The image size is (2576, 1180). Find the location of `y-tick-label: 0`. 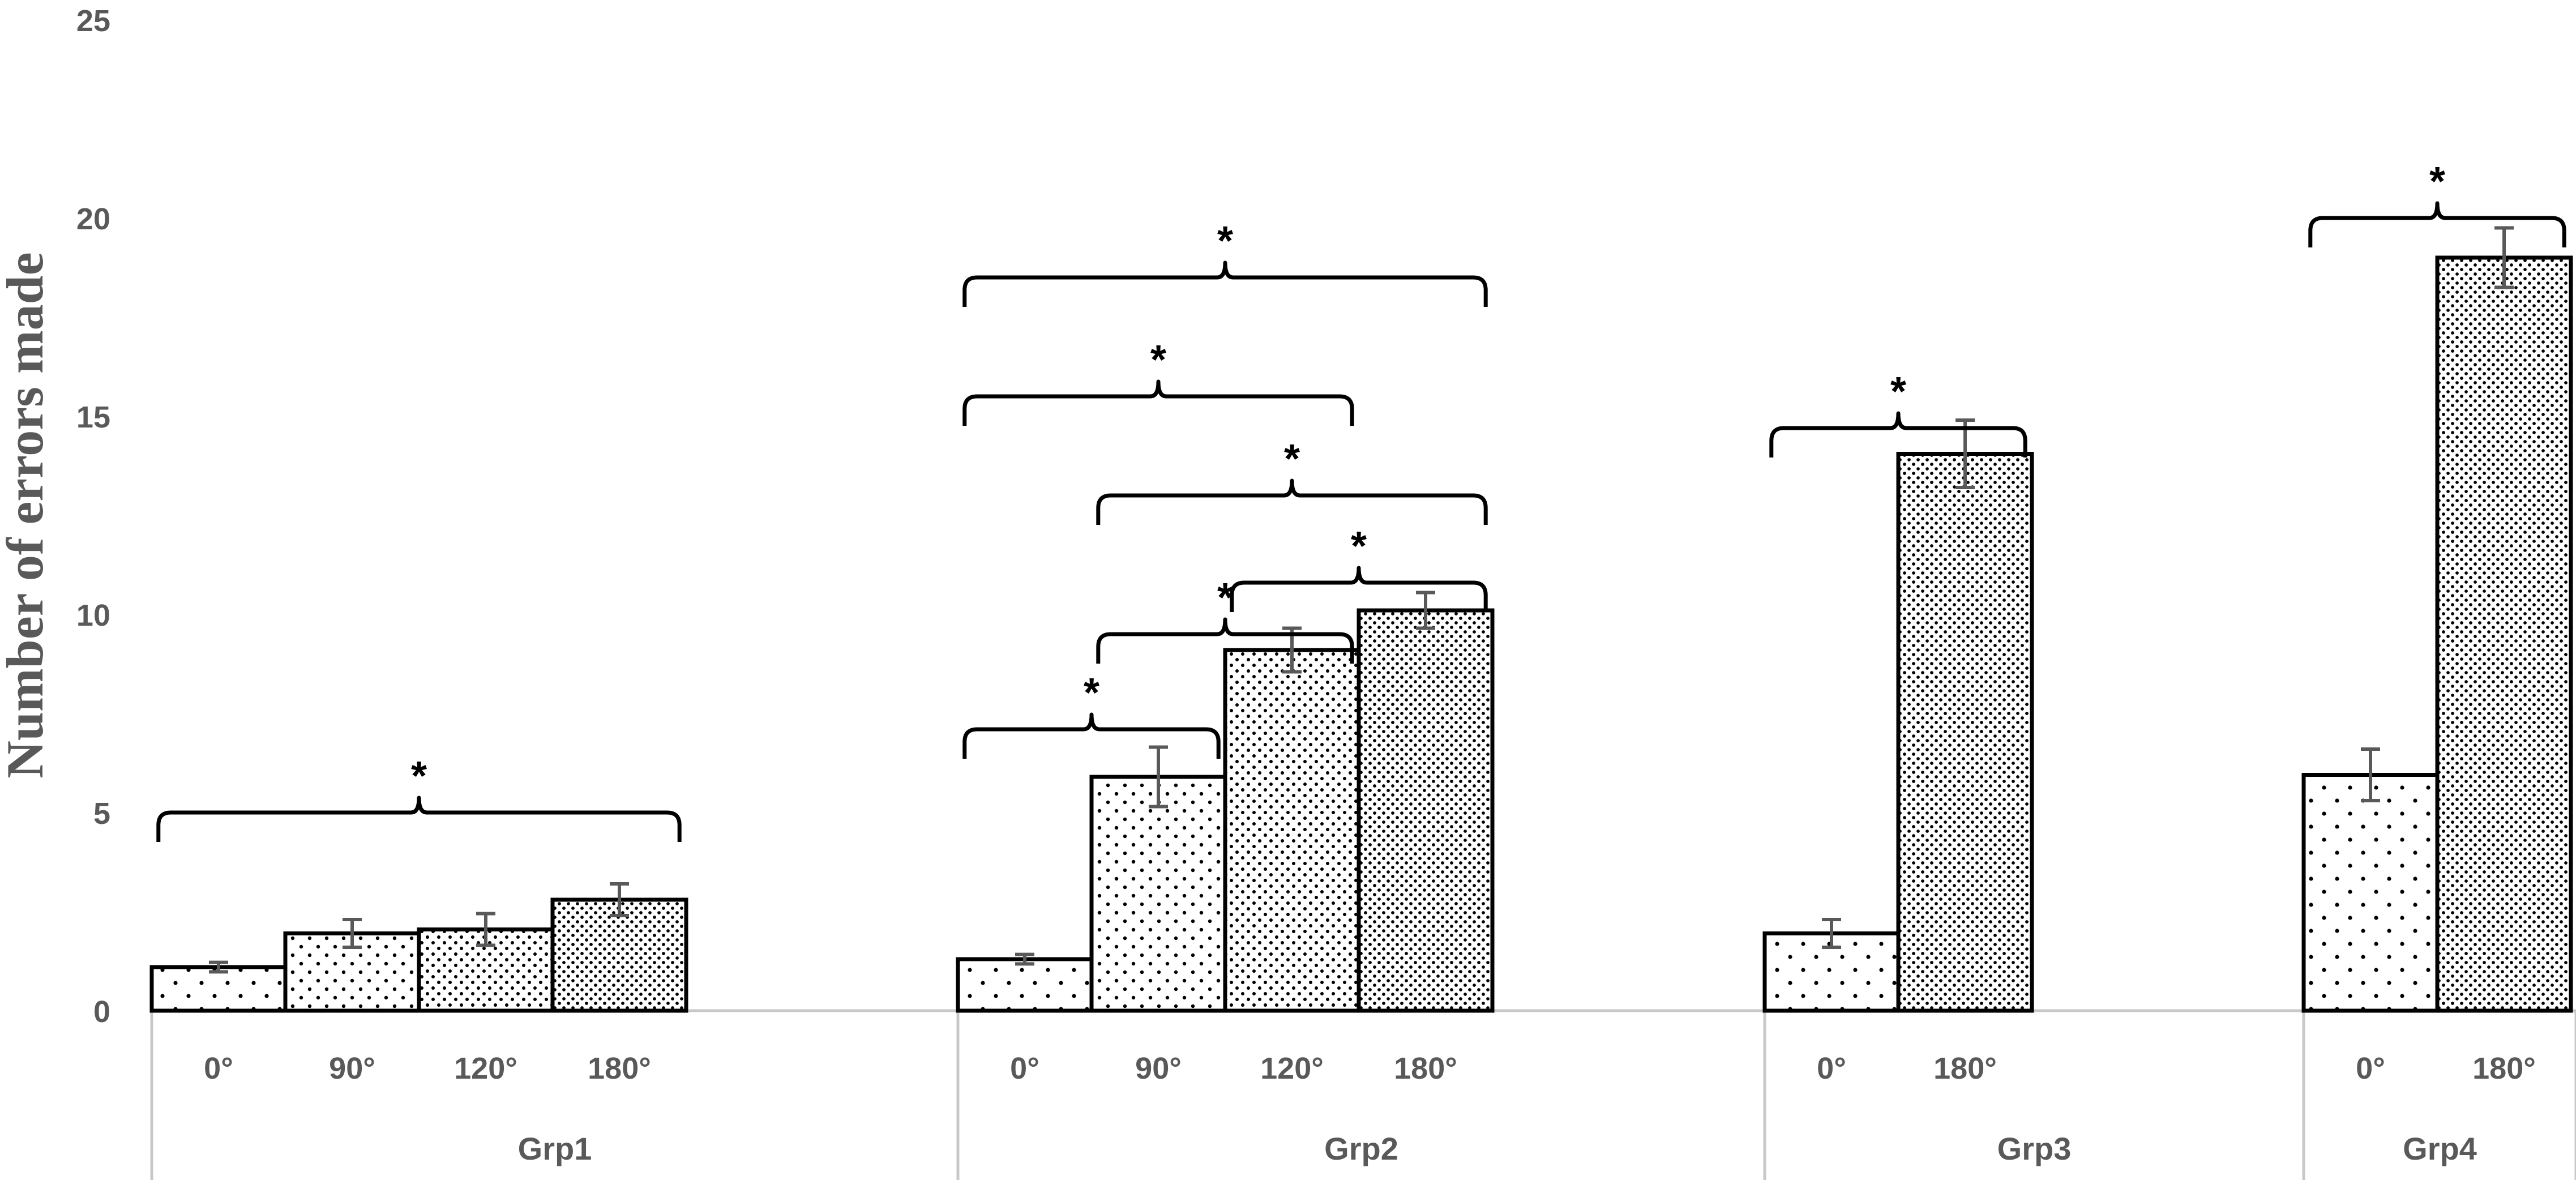

y-tick-label: 0 is located at coordinates (101, 1012).